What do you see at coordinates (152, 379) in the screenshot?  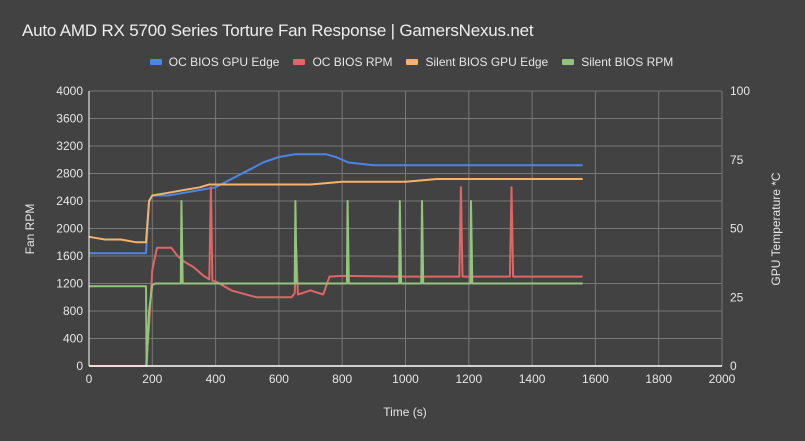 I see `x-tick-label: 200` at bounding box center [152, 379].